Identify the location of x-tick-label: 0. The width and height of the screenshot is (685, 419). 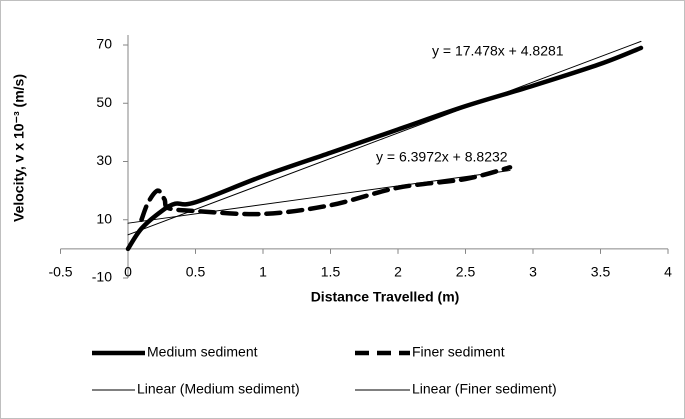
(128, 272).